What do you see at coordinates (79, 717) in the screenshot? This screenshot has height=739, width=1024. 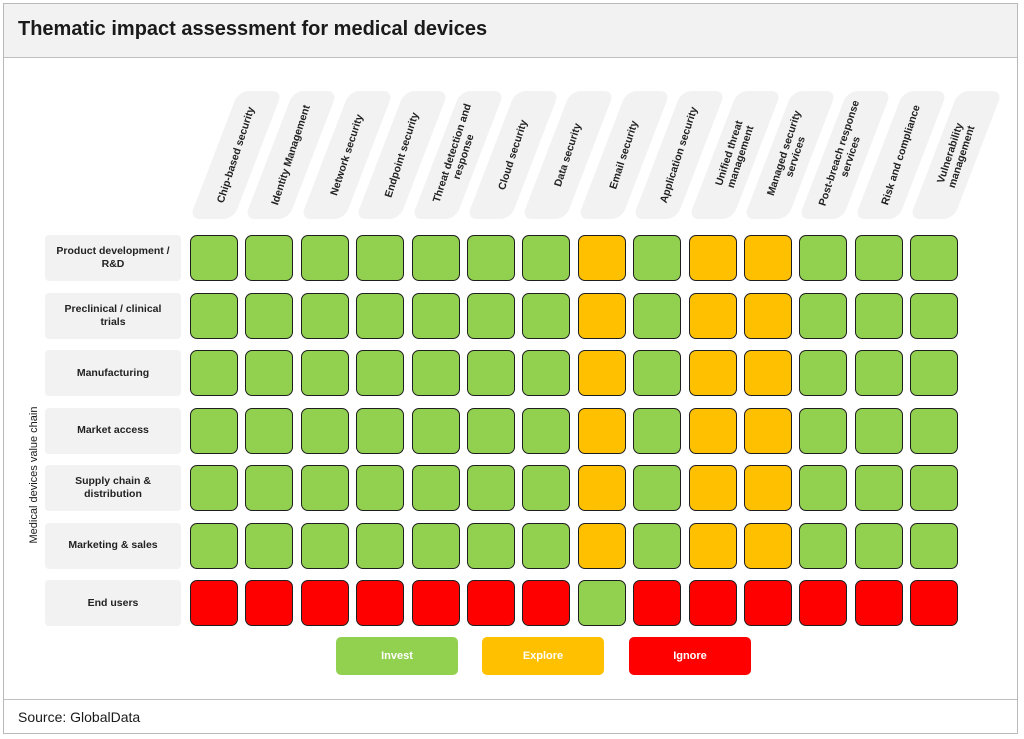 I see `source-note: Source: GlobalData` at bounding box center [79, 717].